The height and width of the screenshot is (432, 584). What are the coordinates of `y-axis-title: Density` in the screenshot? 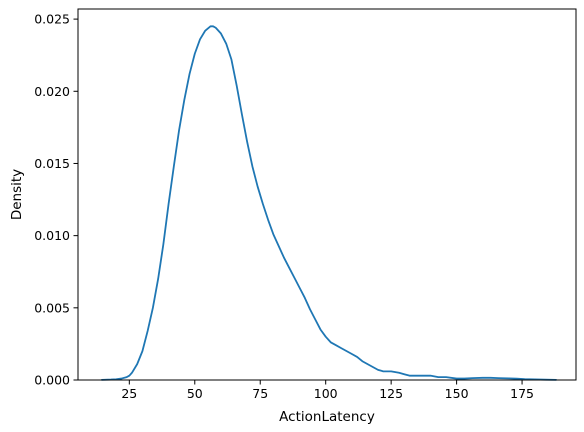 It's located at (17, 194).